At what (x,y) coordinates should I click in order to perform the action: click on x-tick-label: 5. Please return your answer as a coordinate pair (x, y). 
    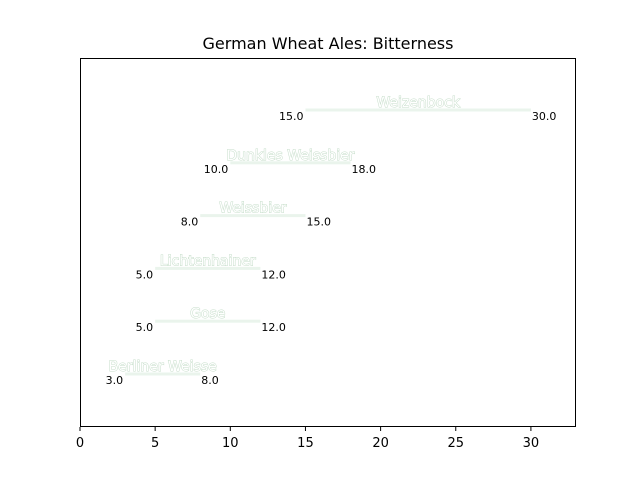
    Looking at the image, I should click on (155, 443).